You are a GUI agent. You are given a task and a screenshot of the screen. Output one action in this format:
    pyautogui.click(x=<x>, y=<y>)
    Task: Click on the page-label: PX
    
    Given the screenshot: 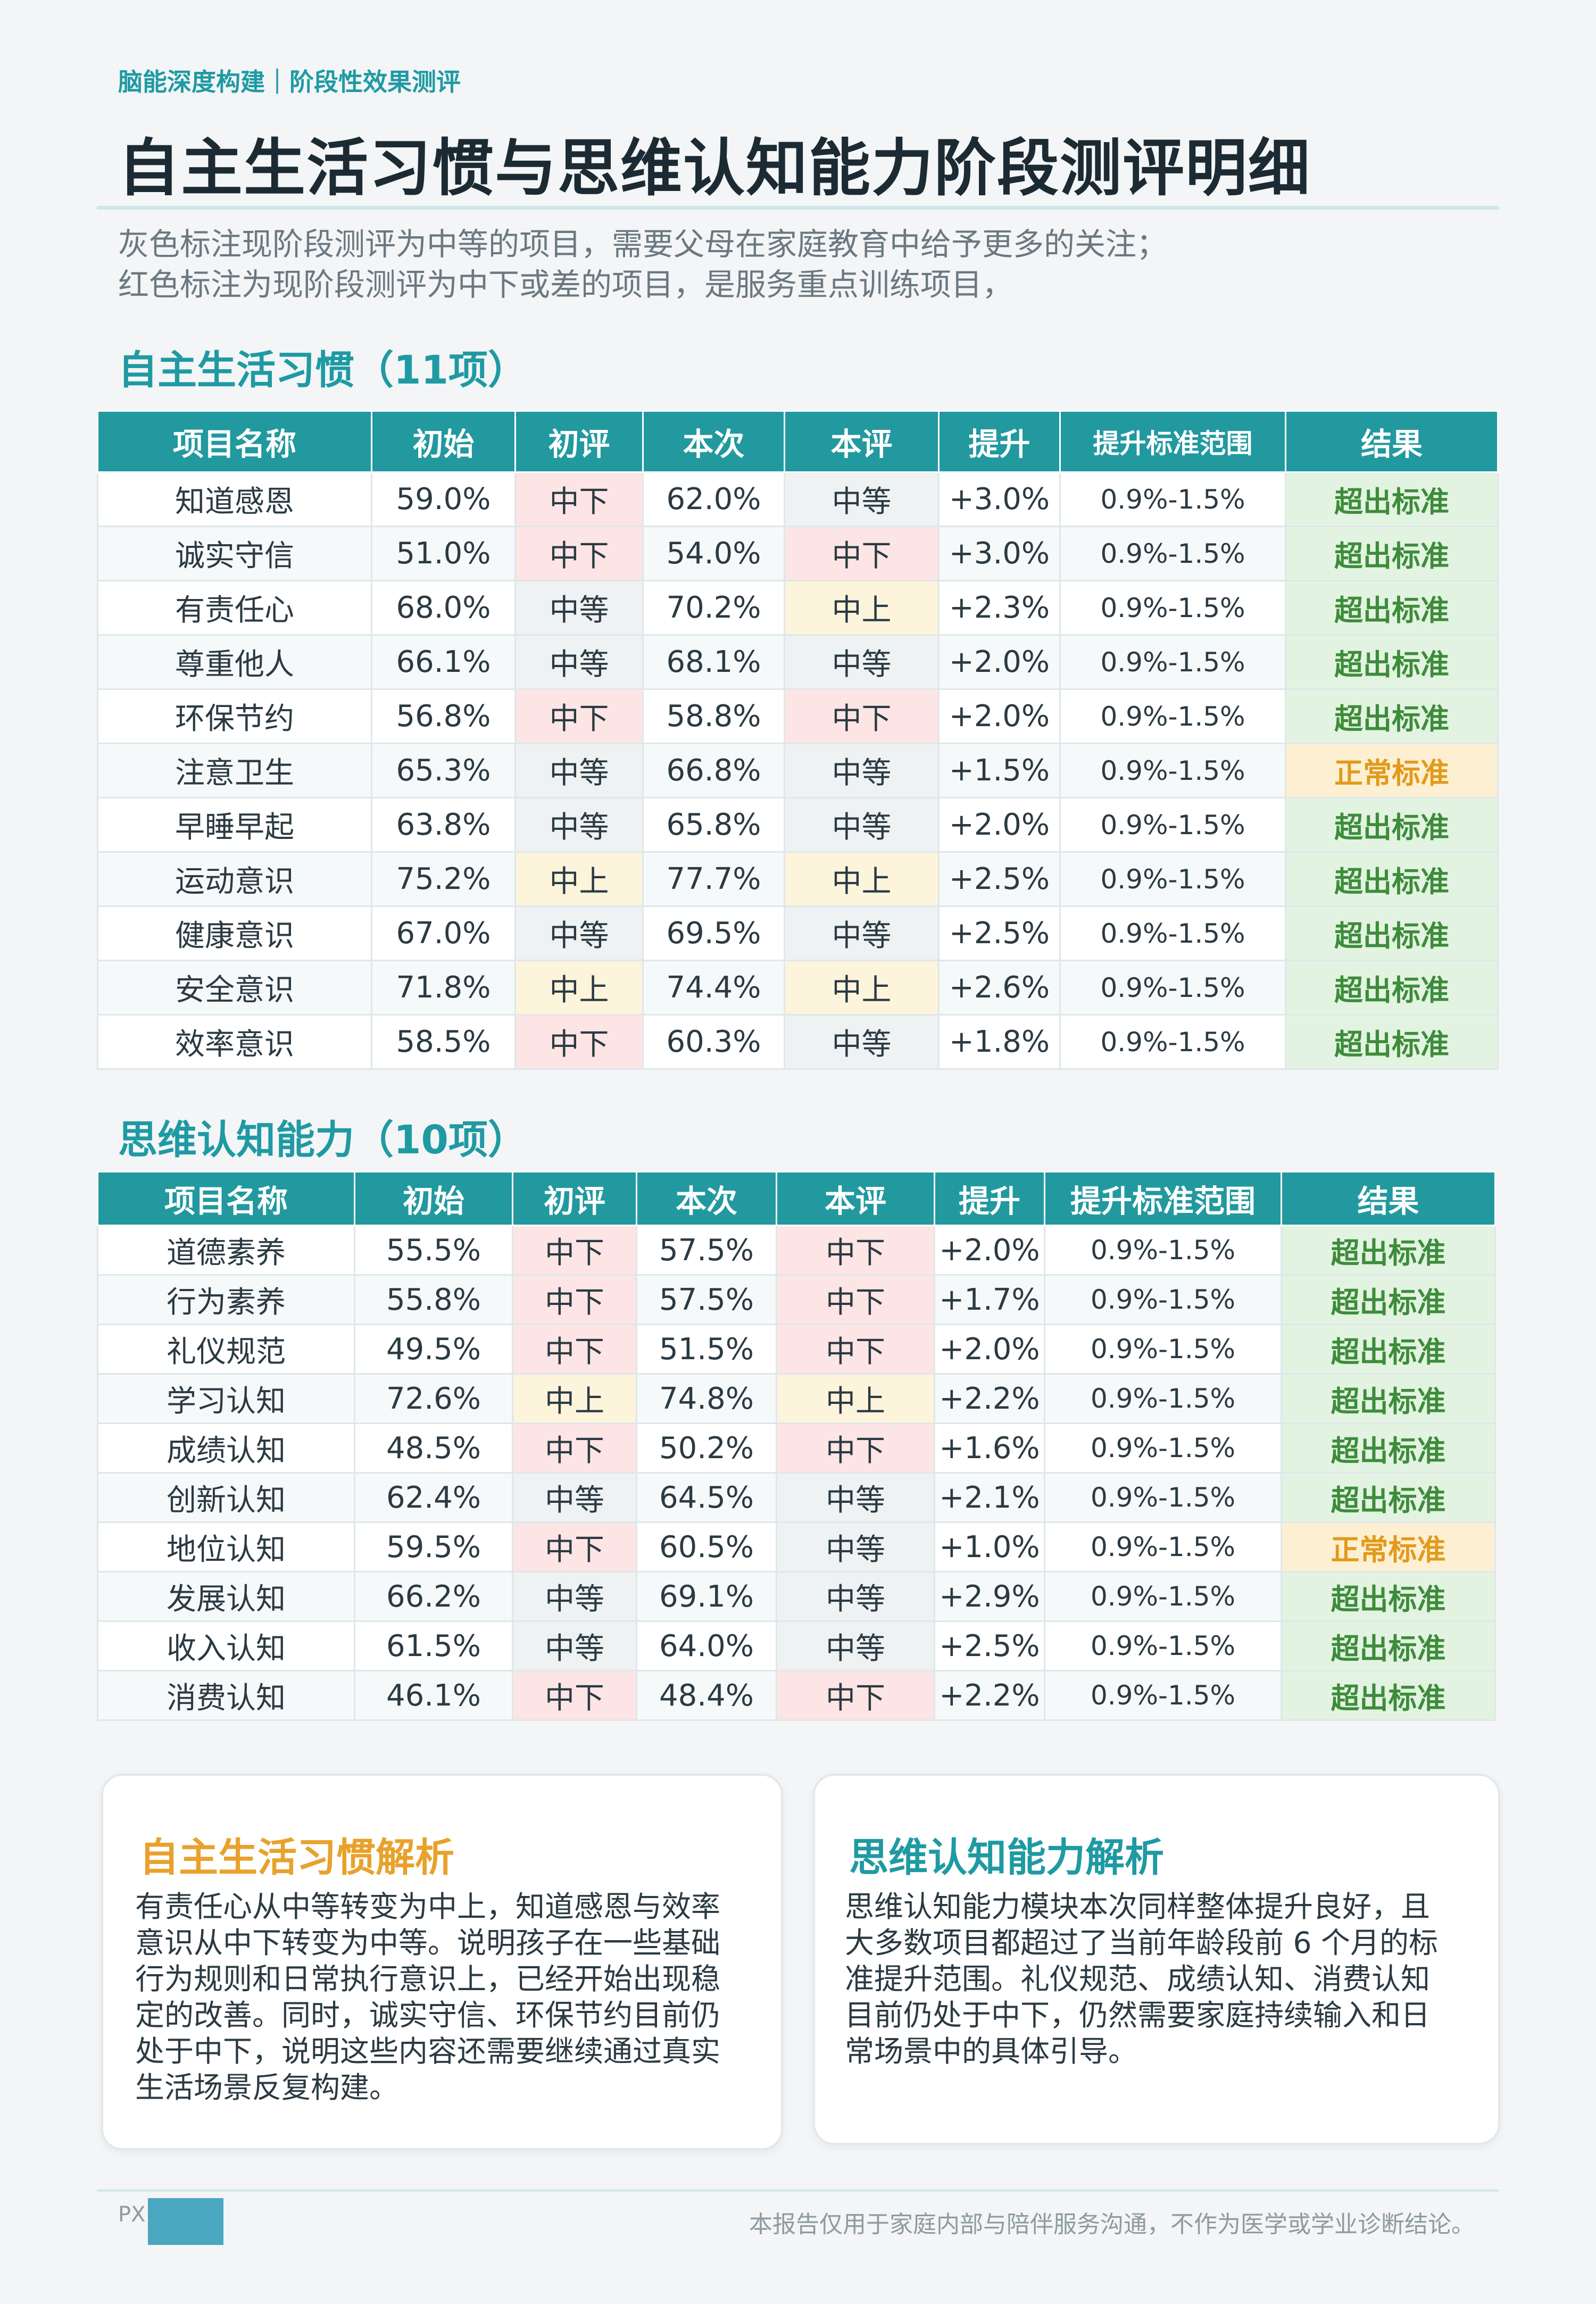 What is the action you would take?
    pyautogui.click(x=132, y=2215)
    